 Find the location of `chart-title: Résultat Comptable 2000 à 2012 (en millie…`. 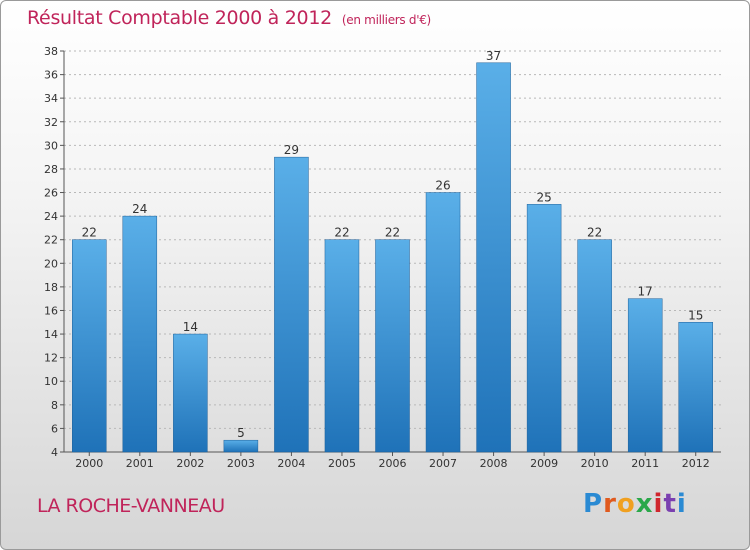

chart-title: Résultat Comptable 2000 à 2012 (en millie… is located at coordinates (229, 18).